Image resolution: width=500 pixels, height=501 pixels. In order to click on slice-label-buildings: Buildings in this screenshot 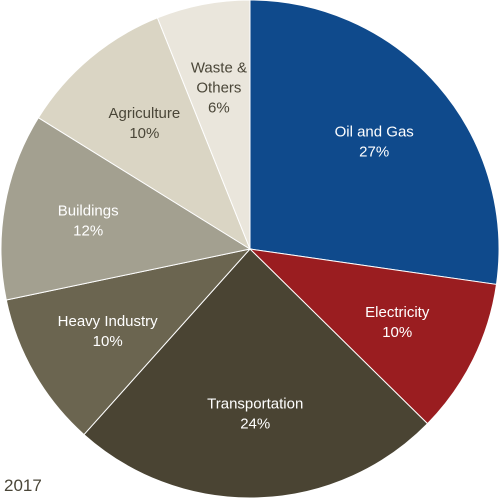, I will do `click(88, 210)`.